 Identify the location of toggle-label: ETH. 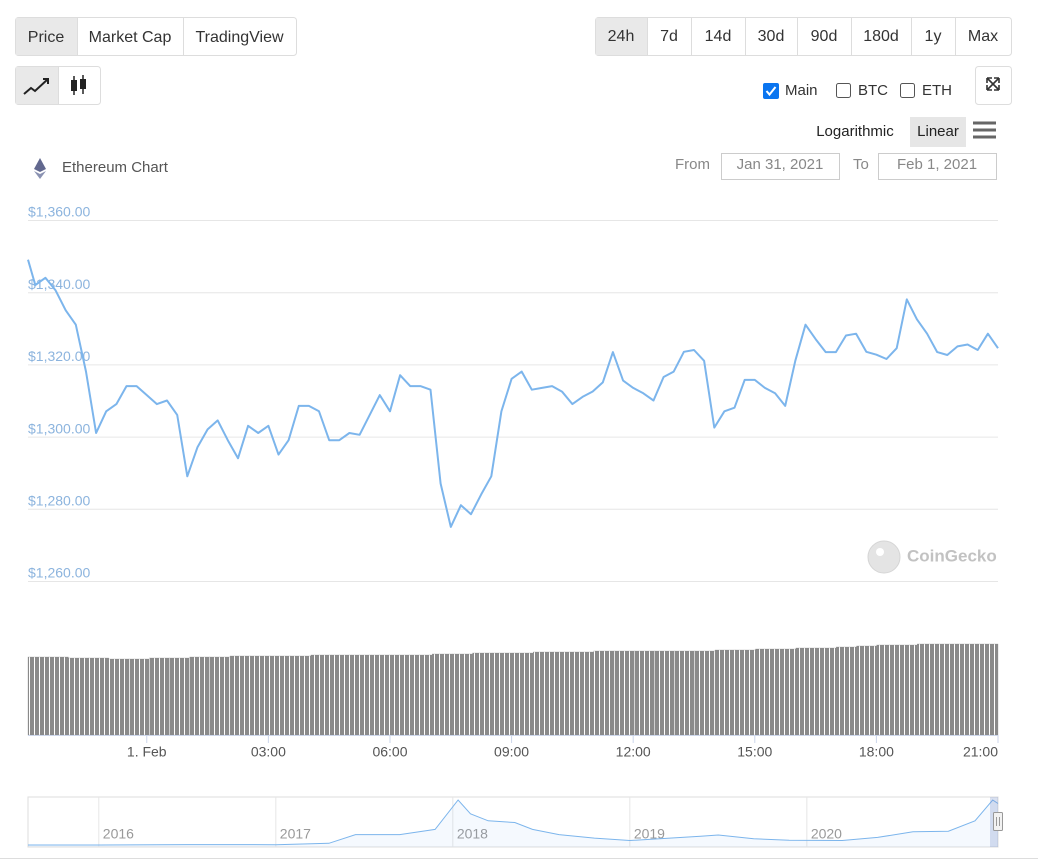
(937, 90).